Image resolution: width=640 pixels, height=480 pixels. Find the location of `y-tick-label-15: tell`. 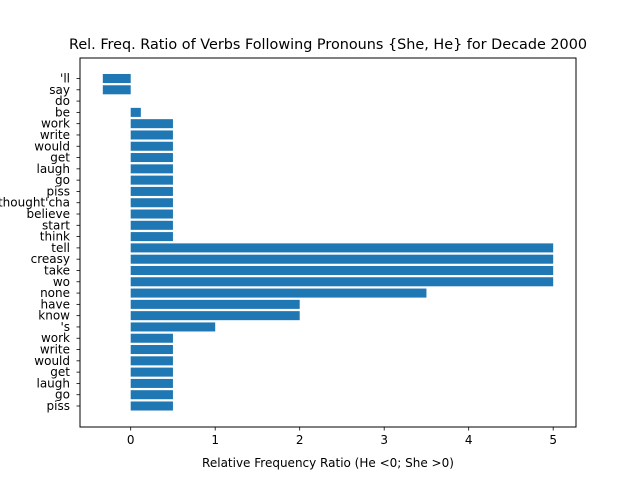

y-tick-label-15: tell is located at coordinates (60, 248).